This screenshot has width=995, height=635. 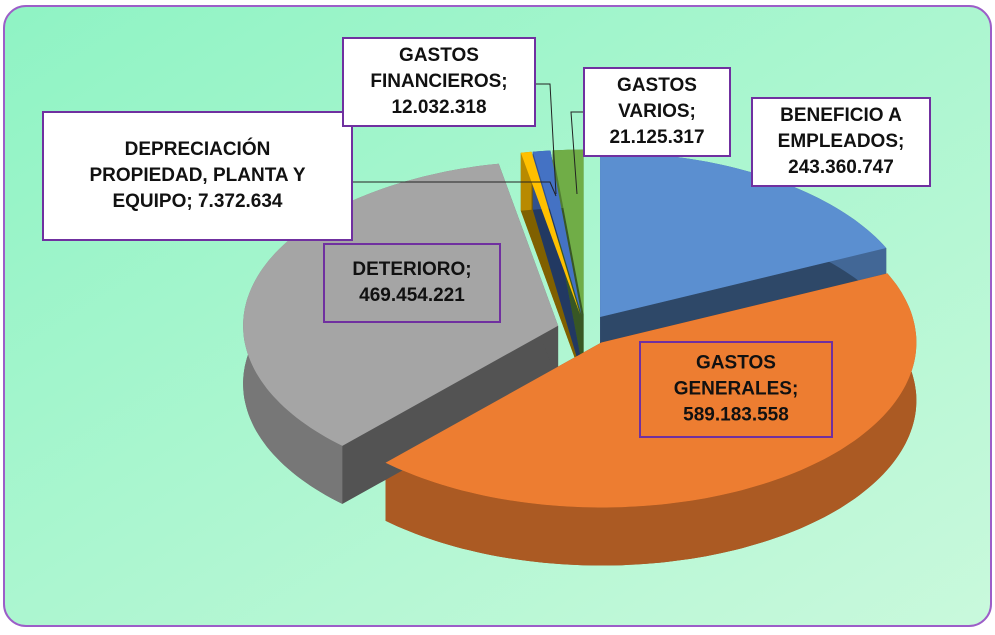 I want to click on data-label: 12.032.318, so click(x=438, y=107).